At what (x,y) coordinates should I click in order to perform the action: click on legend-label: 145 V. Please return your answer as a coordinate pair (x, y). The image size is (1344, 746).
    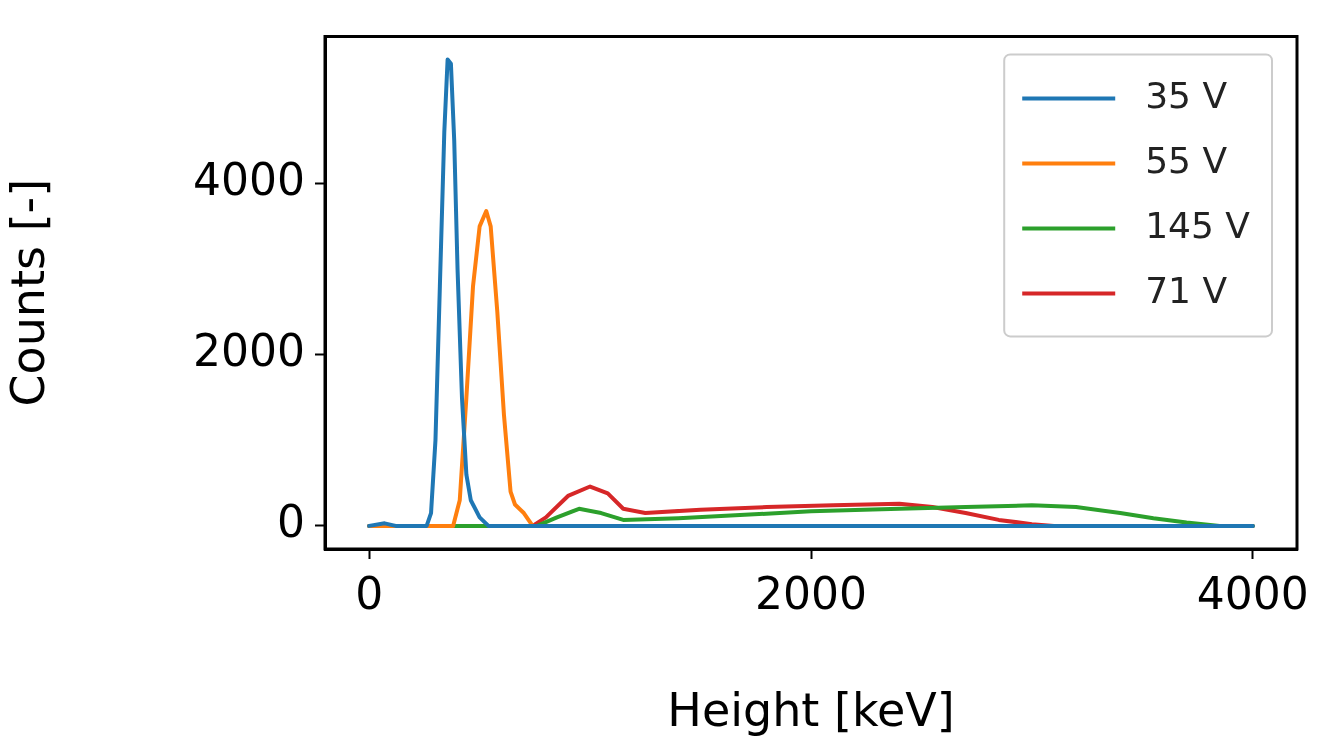
    Looking at the image, I should click on (1198, 225).